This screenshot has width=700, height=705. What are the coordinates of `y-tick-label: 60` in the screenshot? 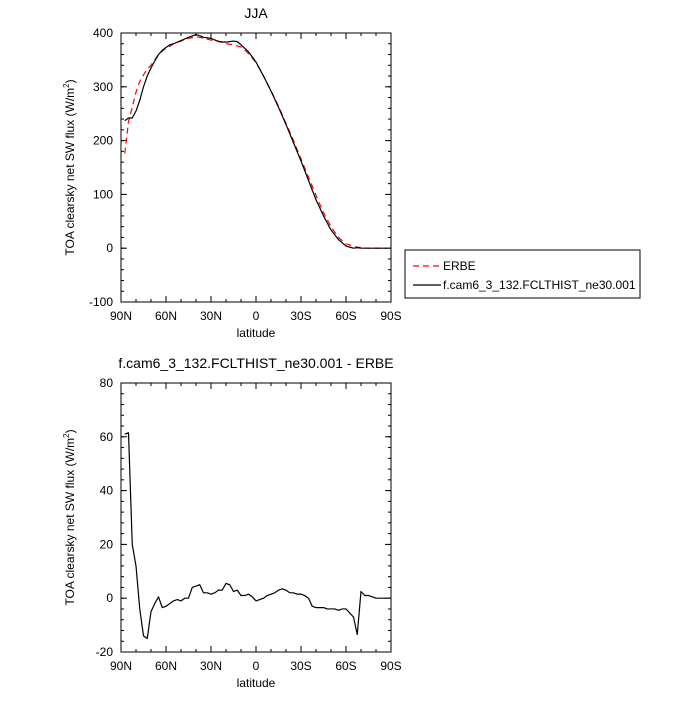 It's located at (107, 437).